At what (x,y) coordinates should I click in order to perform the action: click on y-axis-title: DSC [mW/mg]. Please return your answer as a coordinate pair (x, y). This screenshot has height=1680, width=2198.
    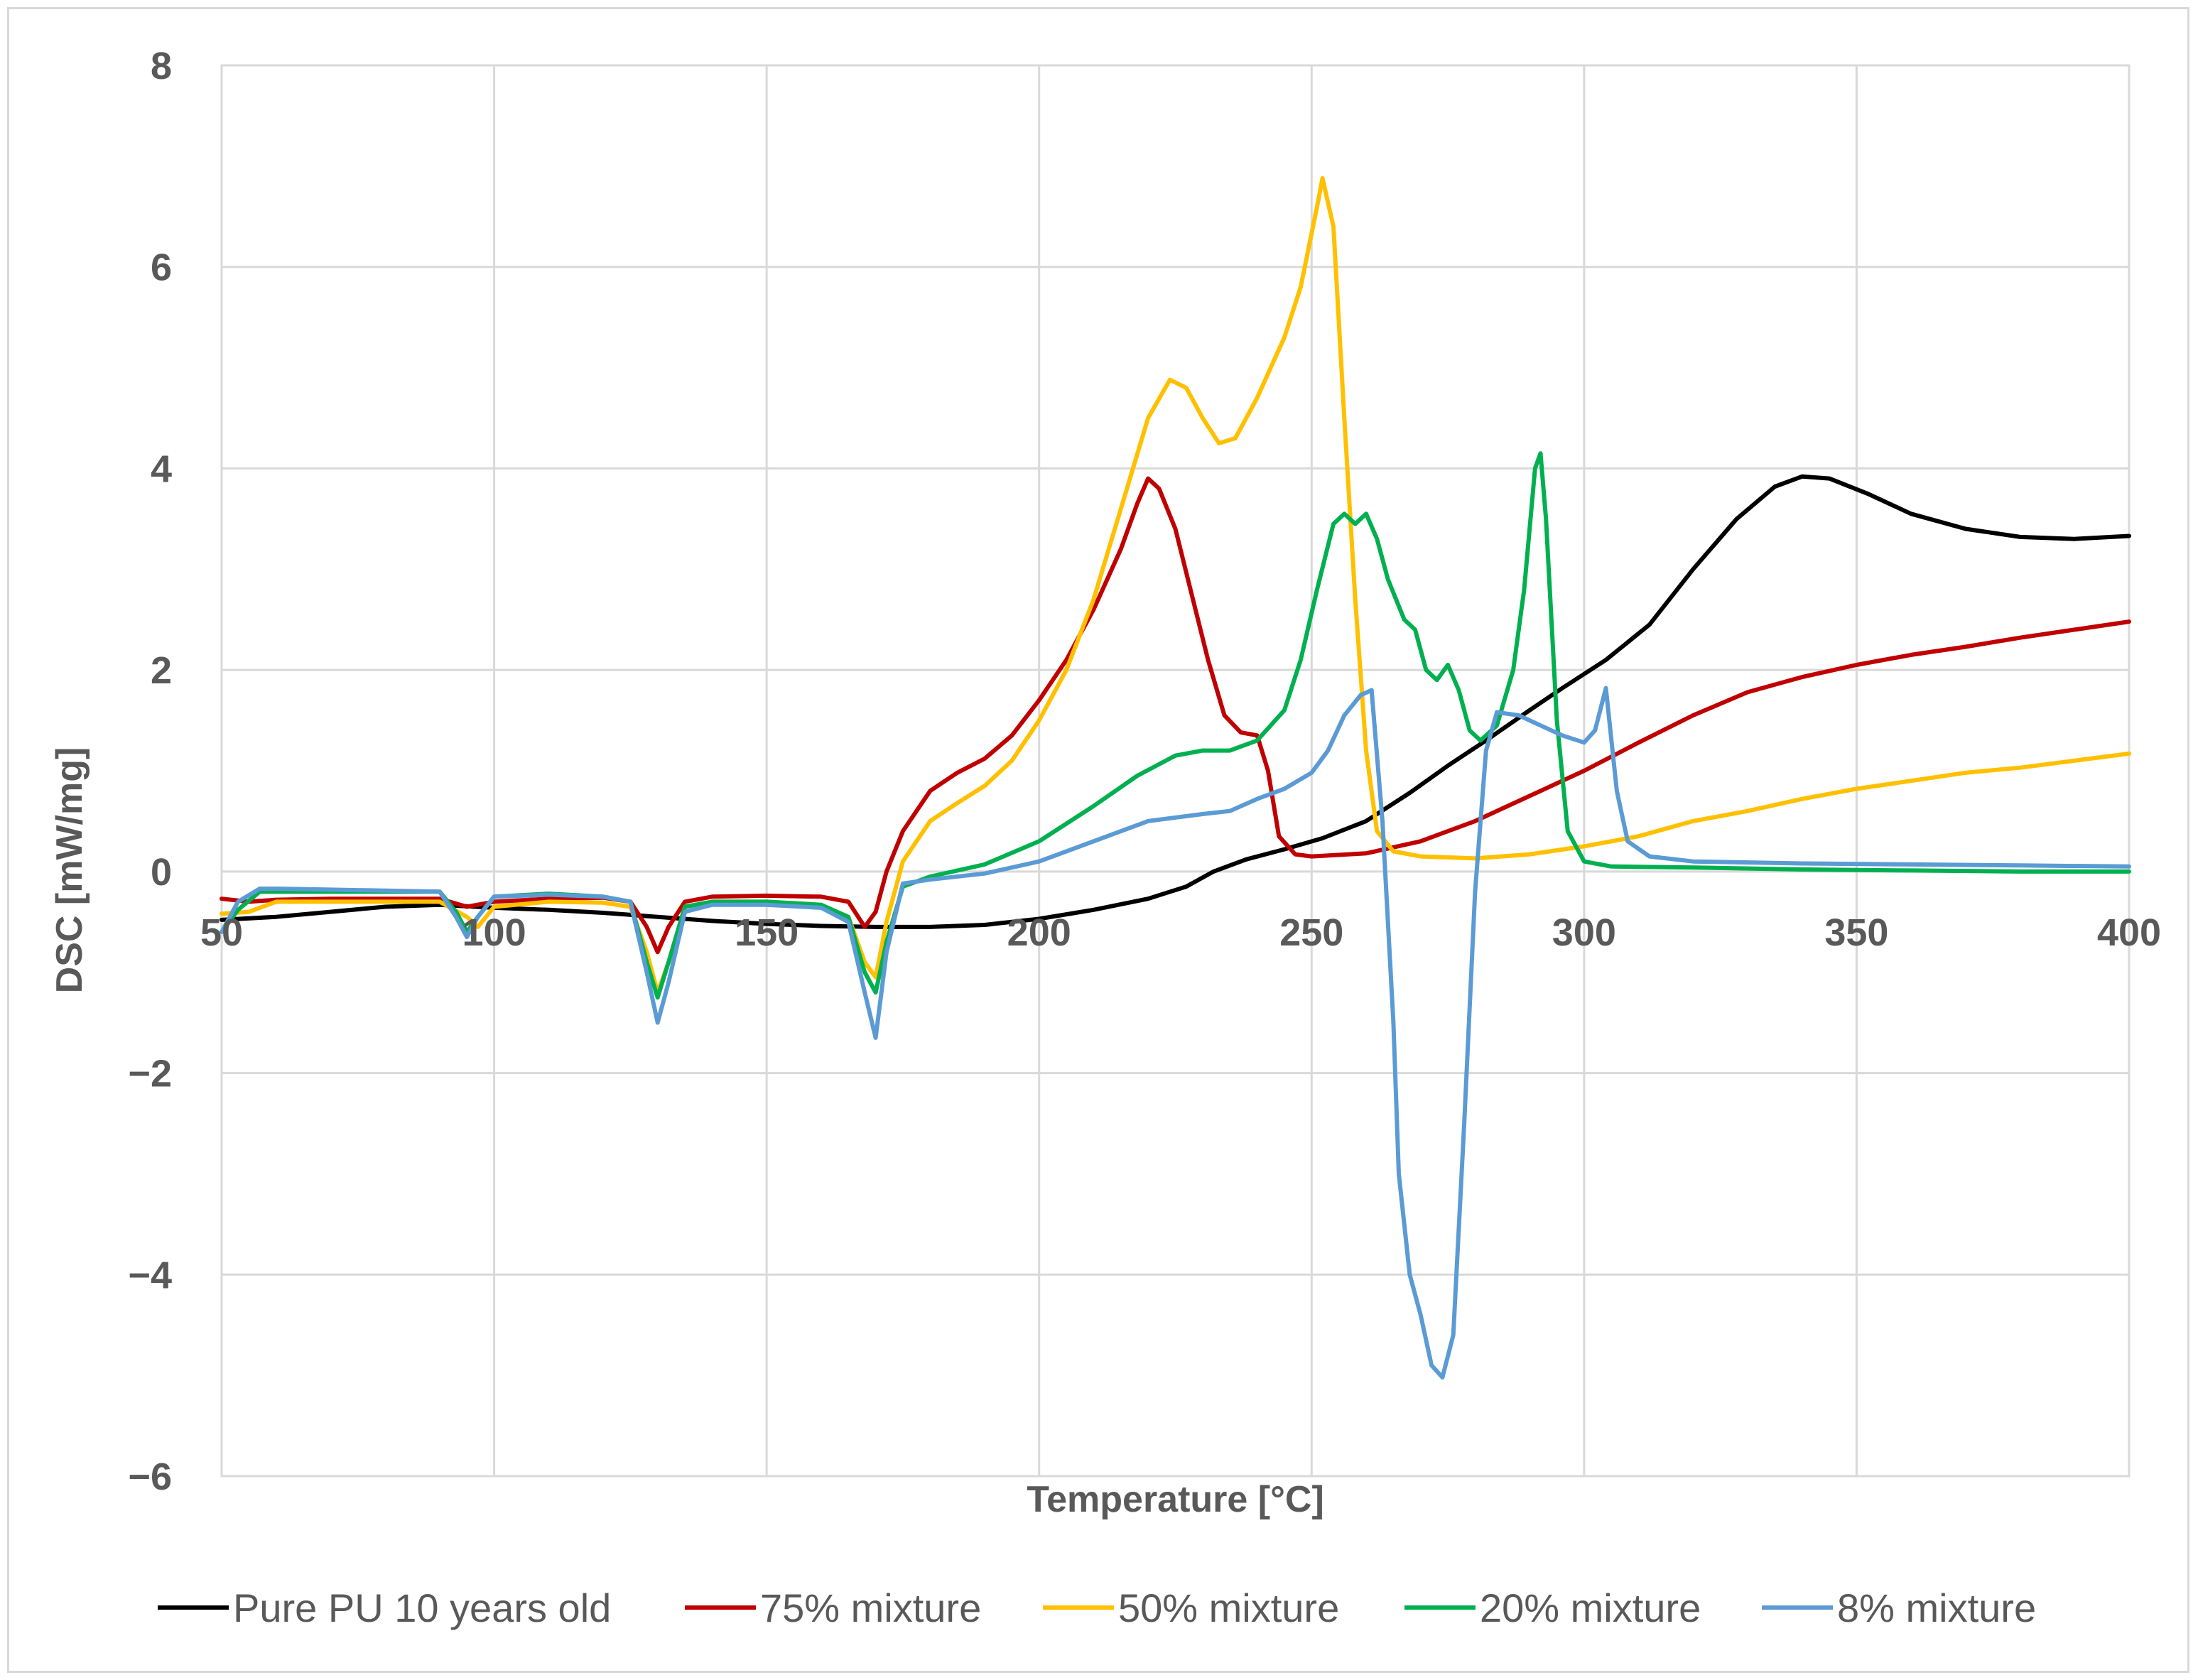
    Looking at the image, I should click on (69, 871).